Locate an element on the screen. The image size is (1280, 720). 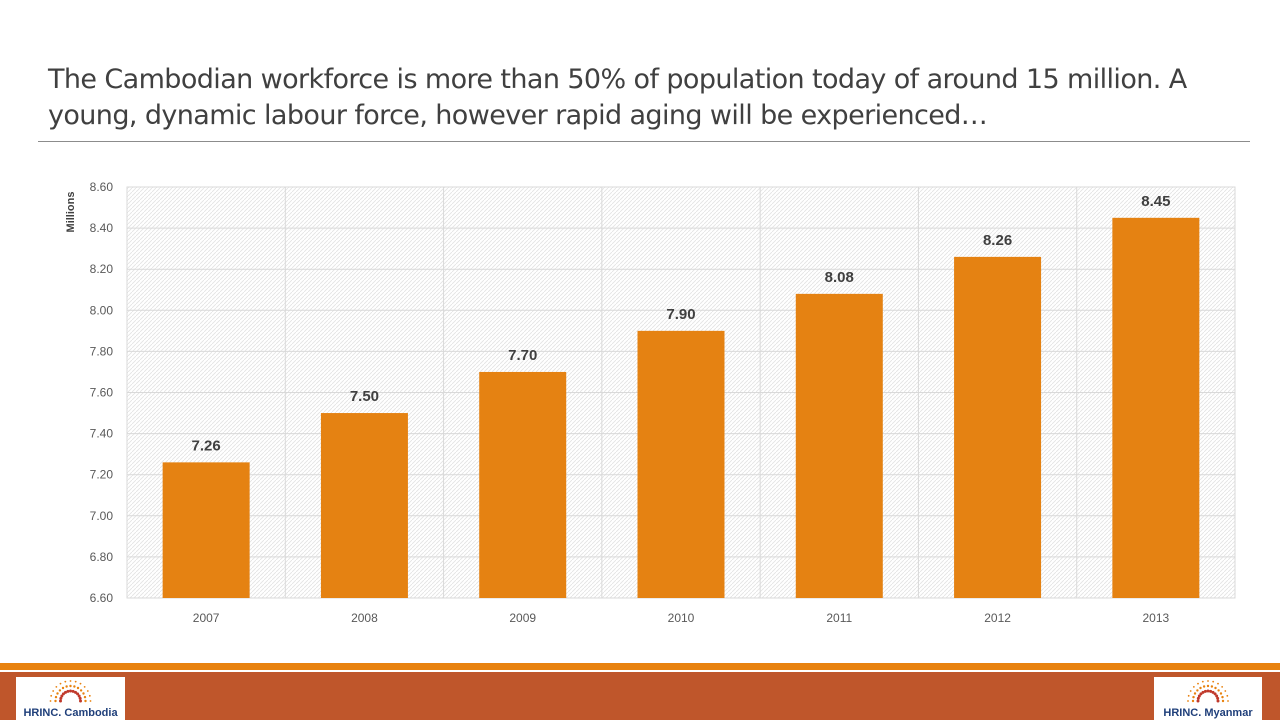
x-tick-label: 2012 is located at coordinates (997, 618).